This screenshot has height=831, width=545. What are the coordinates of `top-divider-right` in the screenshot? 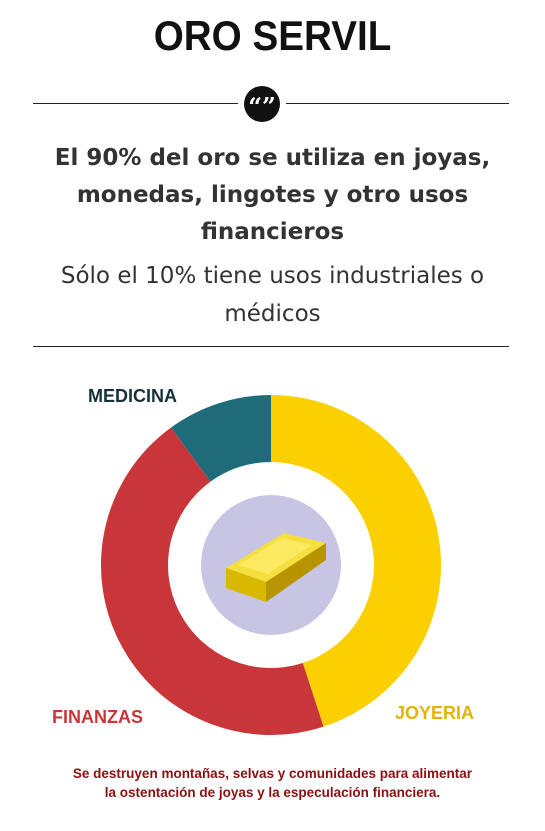 It's located at (397, 103).